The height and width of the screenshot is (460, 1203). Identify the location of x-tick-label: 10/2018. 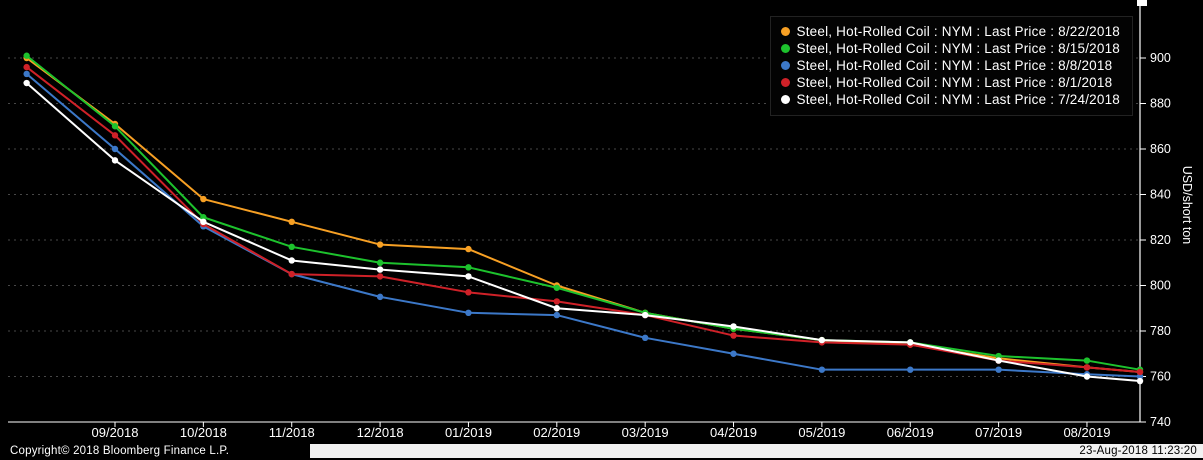
(203, 432).